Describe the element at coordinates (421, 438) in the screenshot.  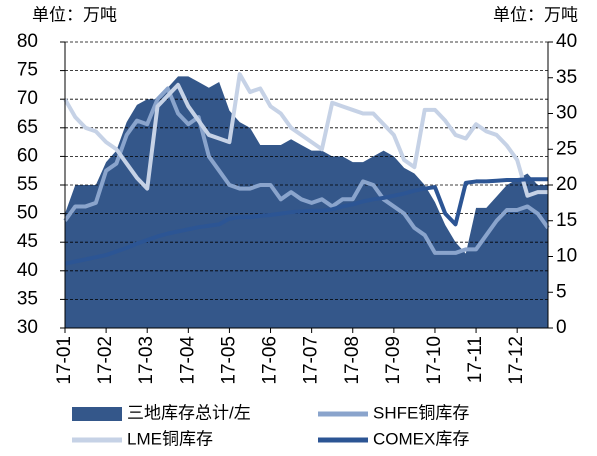
I see `legend-label: COMEX库存` at that location.